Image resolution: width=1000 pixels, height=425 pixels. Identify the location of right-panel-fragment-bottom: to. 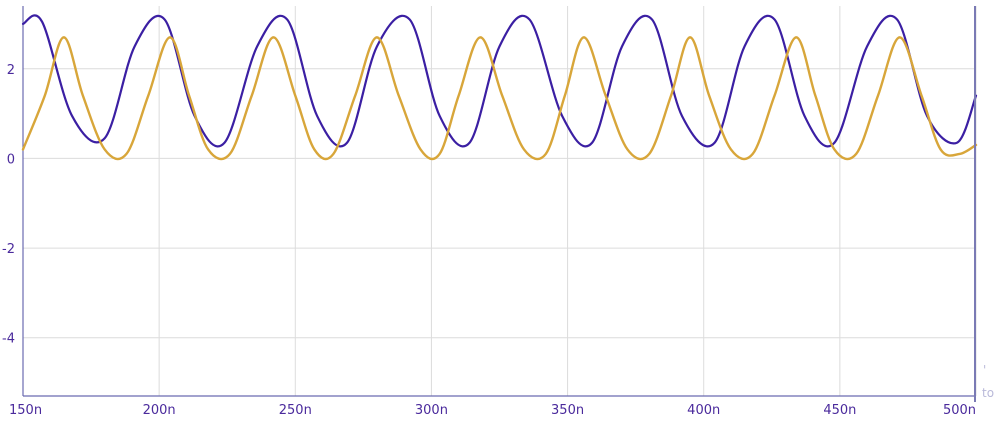
(988, 393).